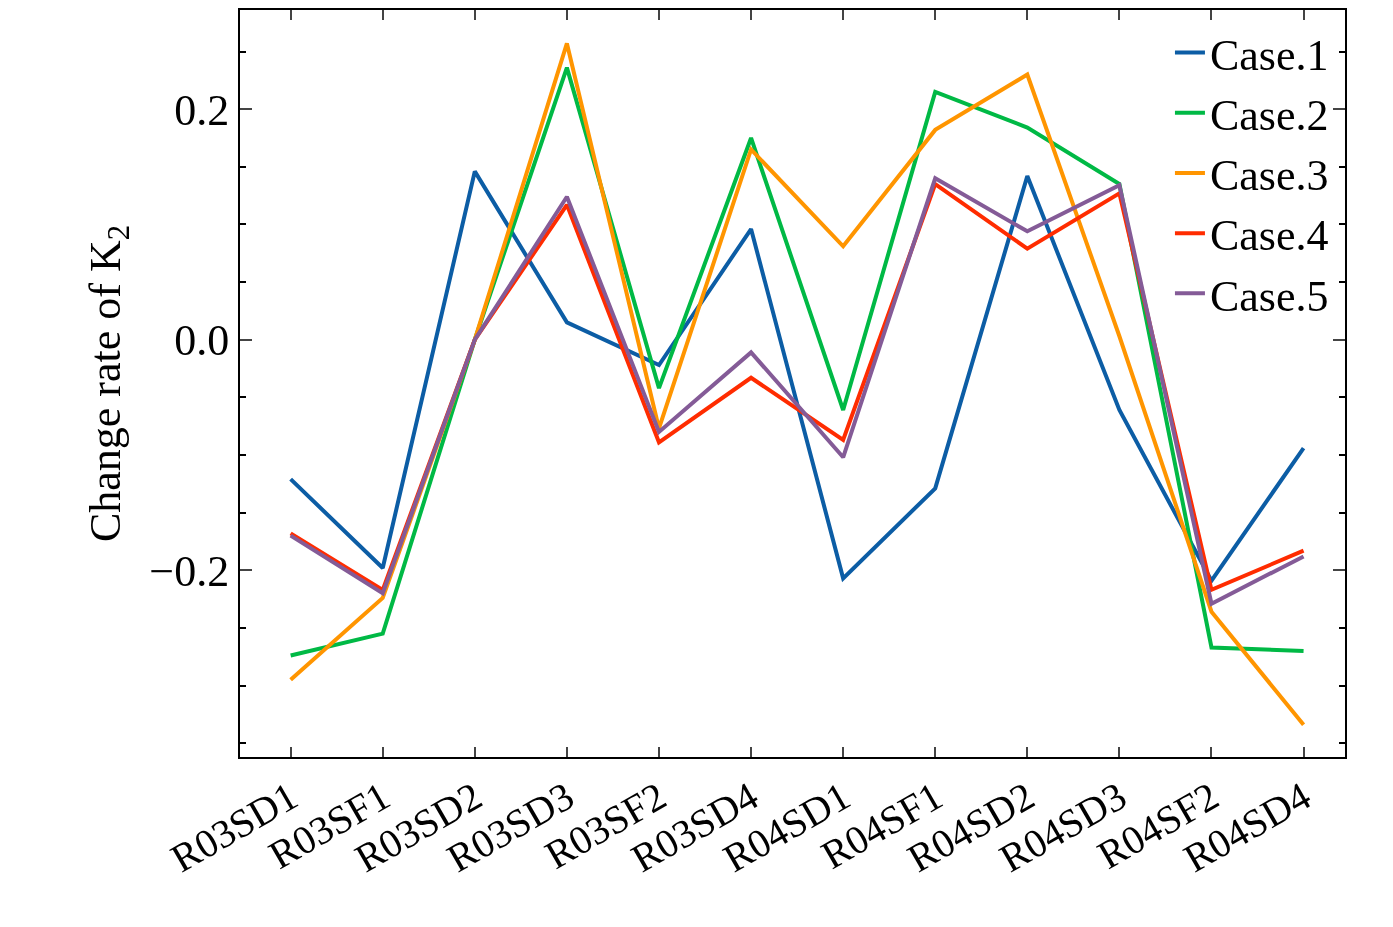 The image size is (1393, 927). What do you see at coordinates (189, 571) in the screenshot?
I see `y-tick-label: −0.2` at bounding box center [189, 571].